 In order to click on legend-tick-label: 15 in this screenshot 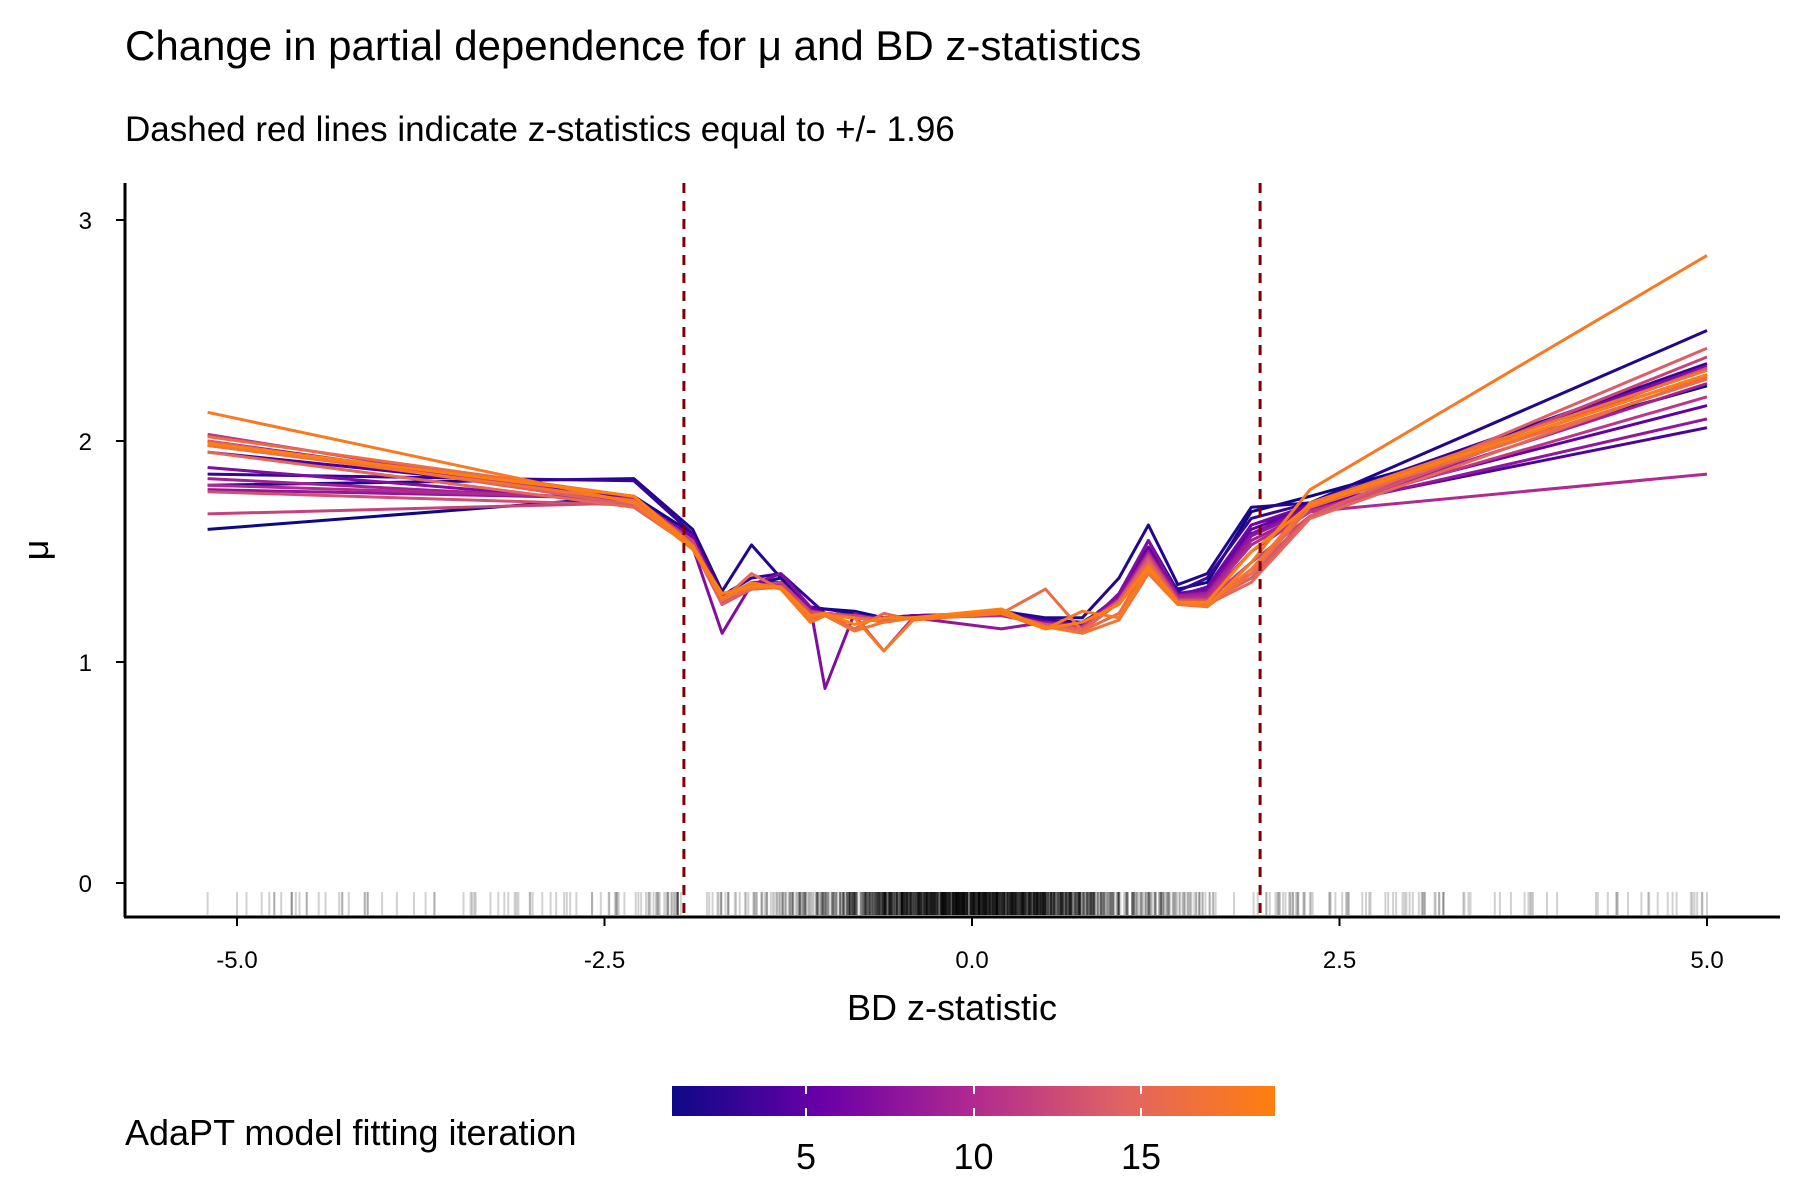, I will do `click(1141, 1156)`.